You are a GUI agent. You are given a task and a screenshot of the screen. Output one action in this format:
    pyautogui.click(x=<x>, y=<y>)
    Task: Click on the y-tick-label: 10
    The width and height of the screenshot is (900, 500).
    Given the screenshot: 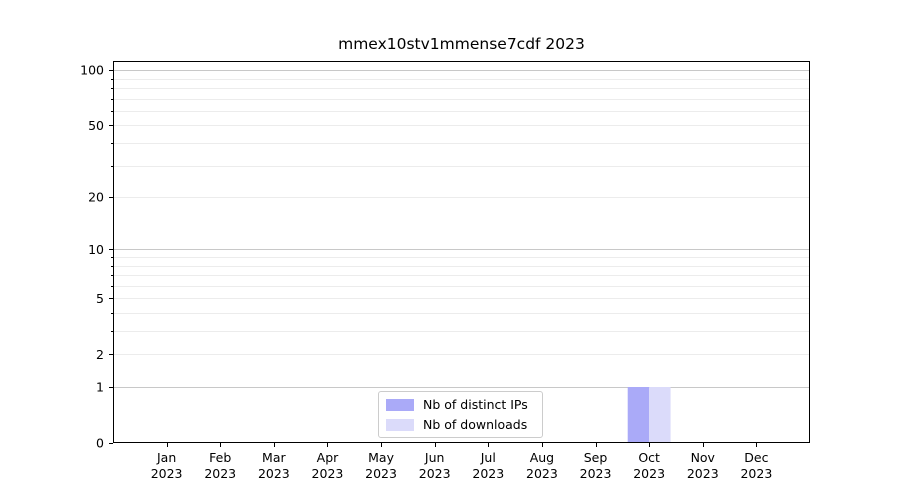 What is the action you would take?
    pyautogui.click(x=96, y=249)
    